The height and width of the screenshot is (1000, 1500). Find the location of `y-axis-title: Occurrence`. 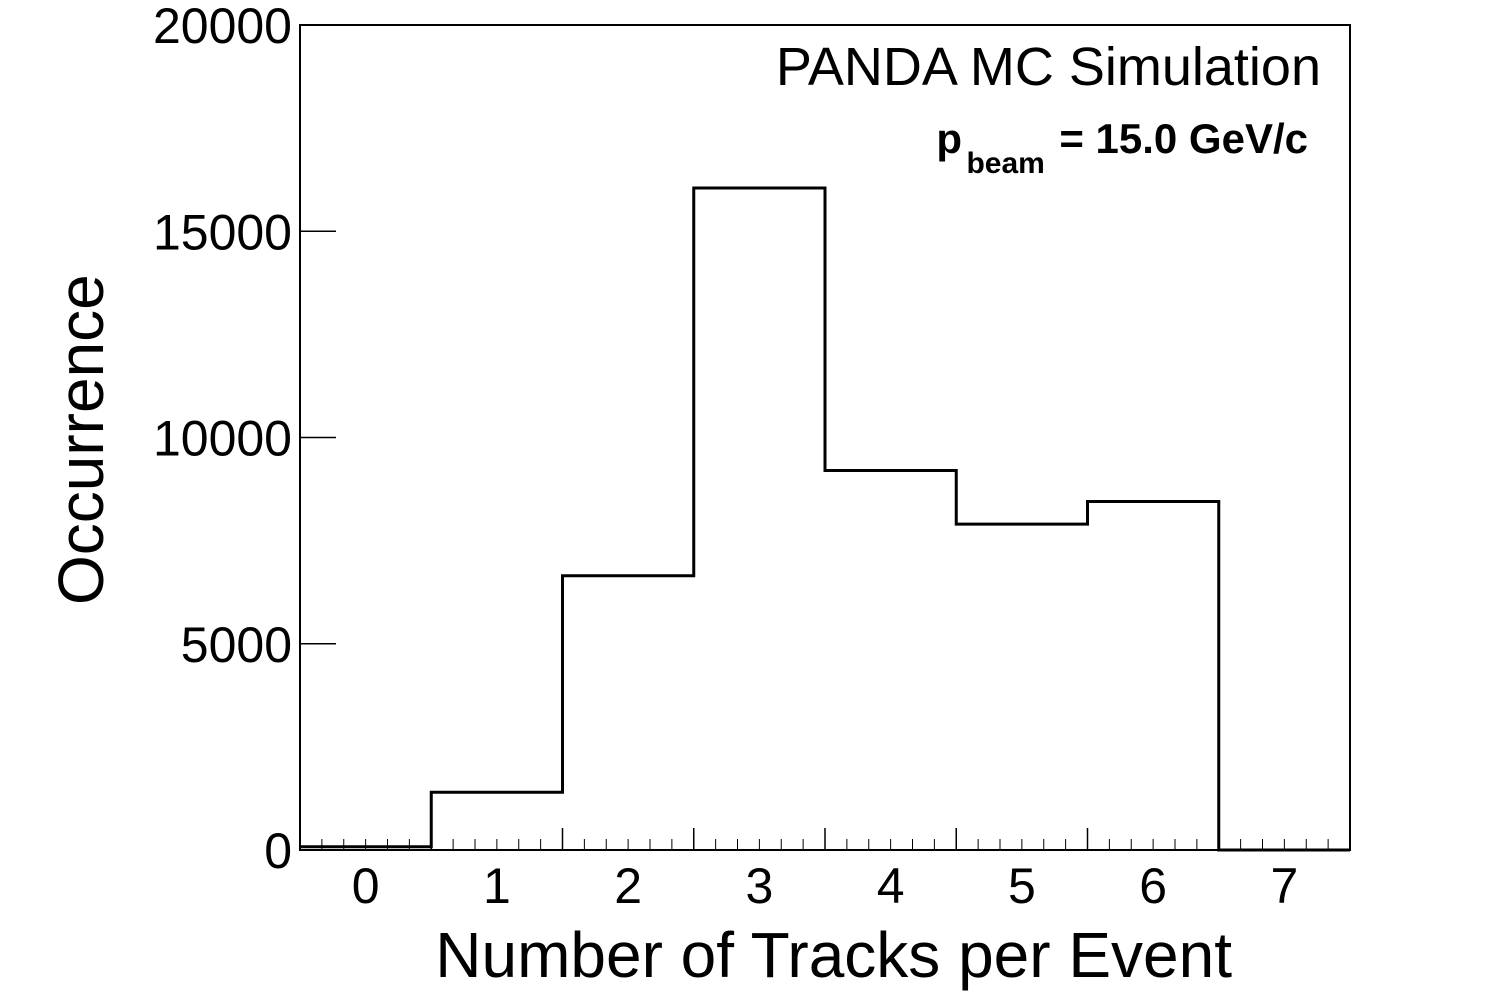

y-axis-title: Occurrence is located at coordinates (81, 439).